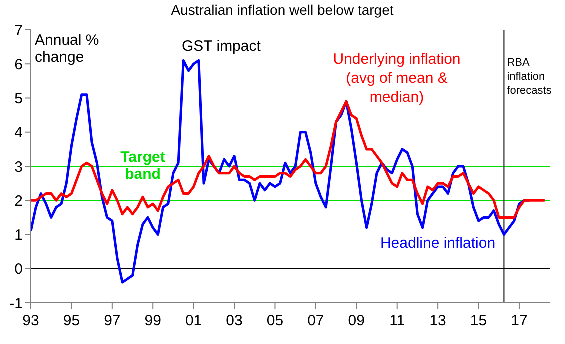 The image size is (565, 344). Describe the element at coordinates (18, 235) in the screenshot. I see `y-tick-label: 1` at that location.